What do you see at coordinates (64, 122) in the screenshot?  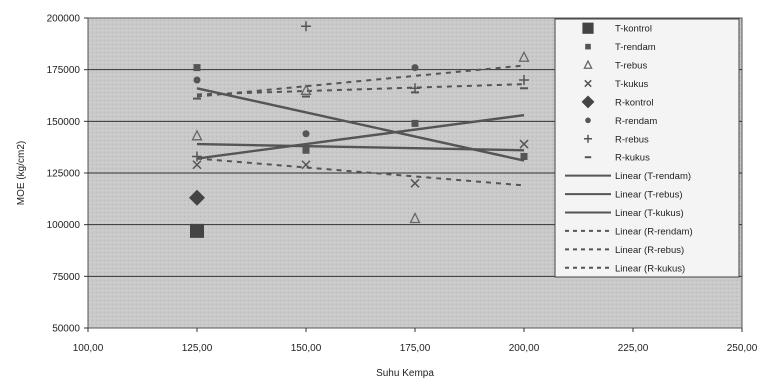 I see `y-tick-label: 150000` at bounding box center [64, 122].